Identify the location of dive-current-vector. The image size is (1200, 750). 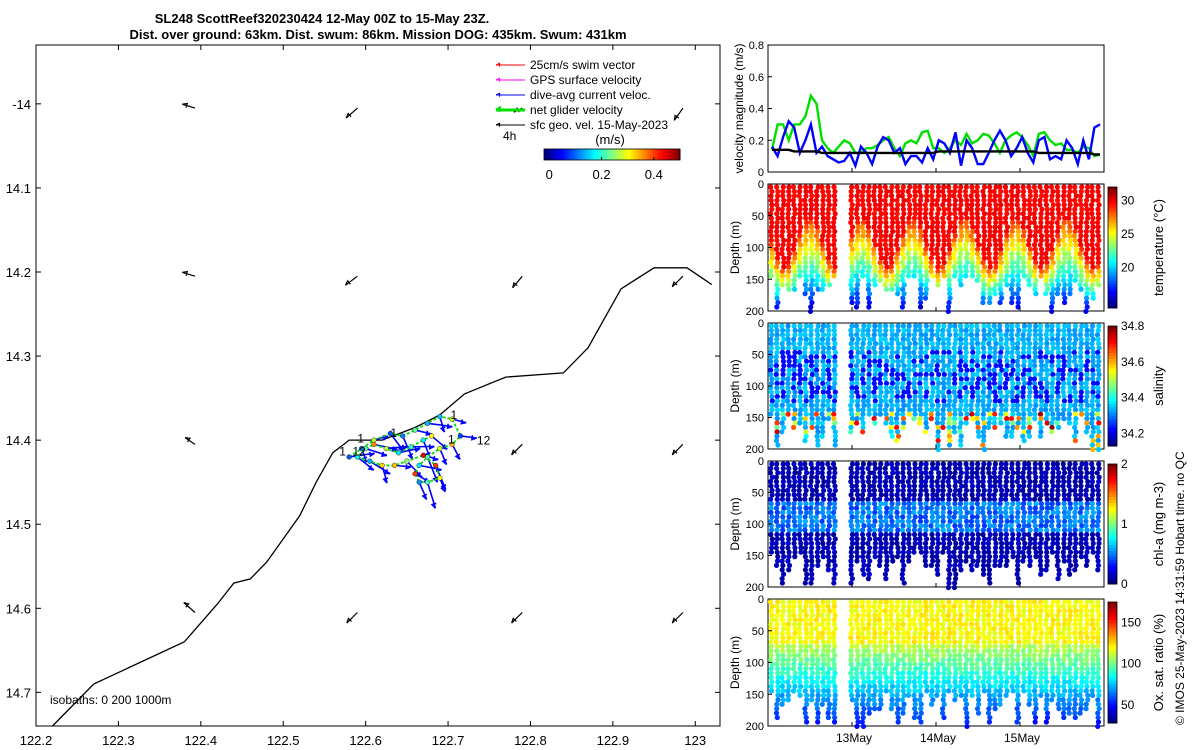
(422, 447).